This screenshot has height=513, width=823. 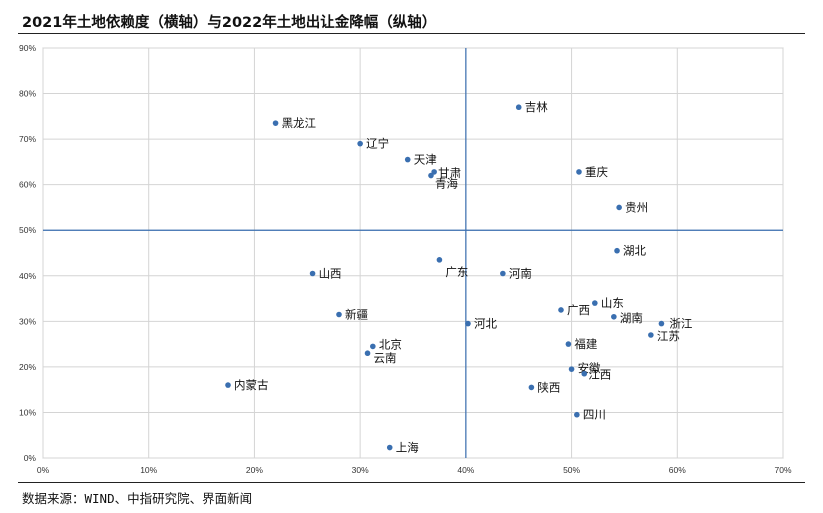 What do you see at coordinates (43, 470) in the screenshot?
I see `x-tick-label: 0%` at bounding box center [43, 470].